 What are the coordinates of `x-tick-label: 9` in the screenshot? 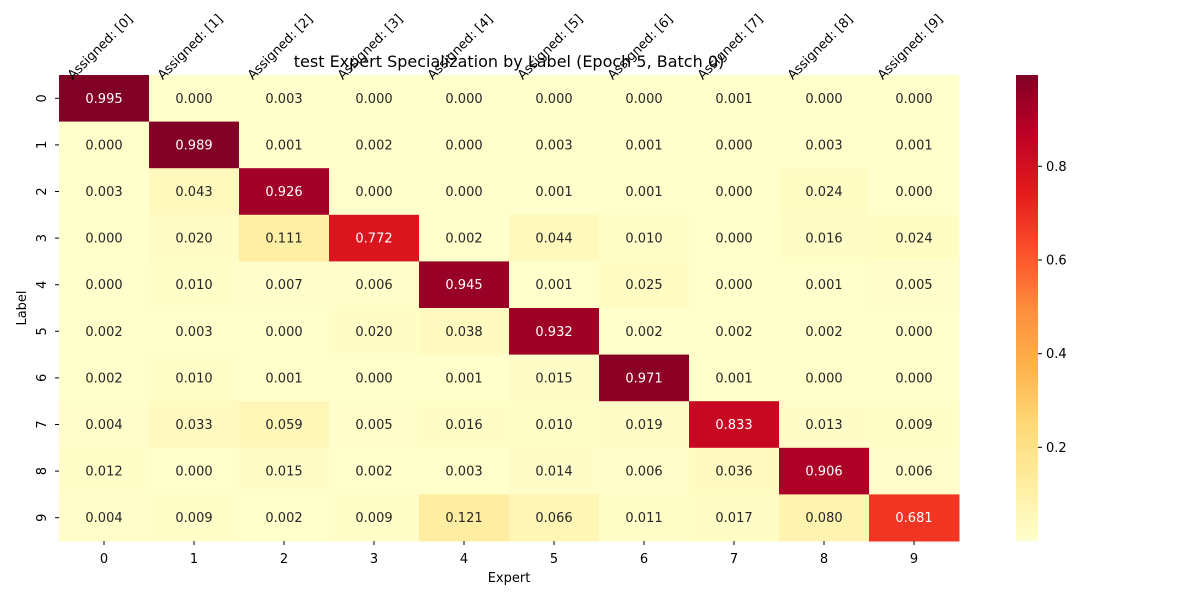 It's located at (914, 559).